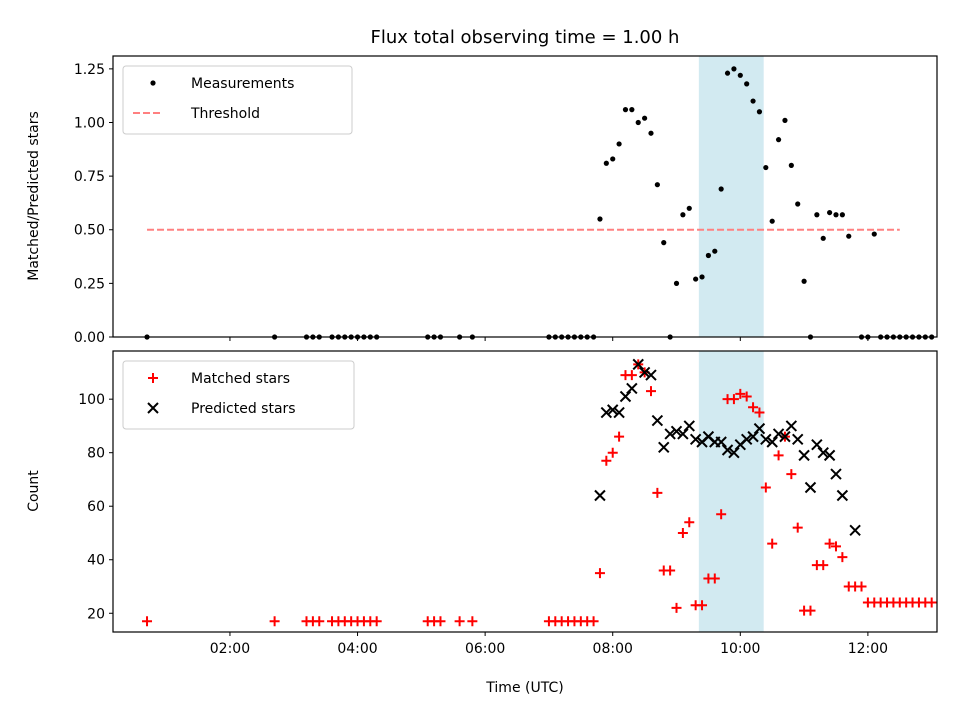 The image size is (960, 724). What do you see at coordinates (525, 37) in the screenshot?
I see `chart-title: Flux total observing time = 1.00 h` at bounding box center [525, 37].